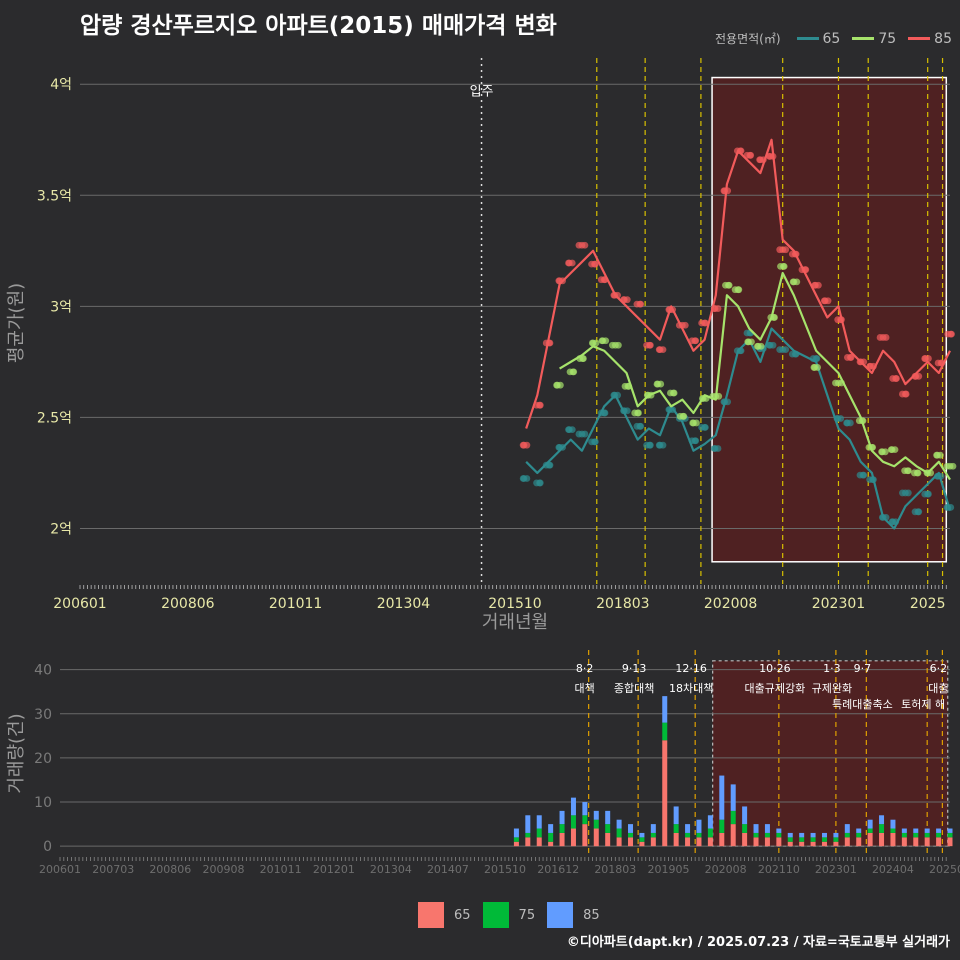 This screenshot has width=960, height=960. I want to click on x-tick-label: 201612, so click(558, 869).